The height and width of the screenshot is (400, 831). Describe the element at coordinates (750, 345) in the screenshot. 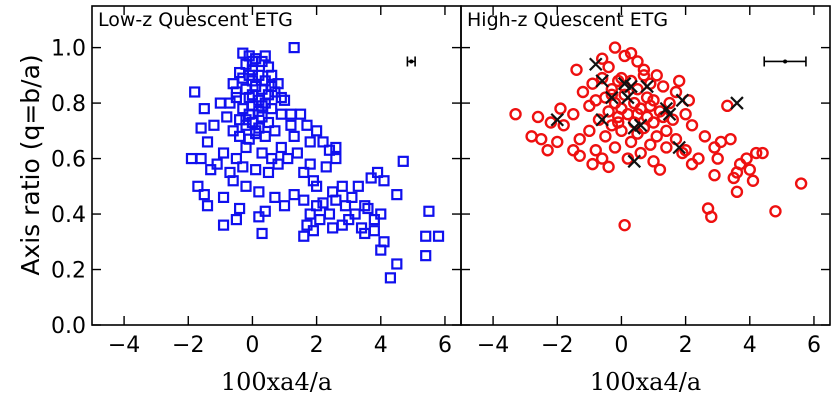

I see `x-tick-label: 4` at that location.